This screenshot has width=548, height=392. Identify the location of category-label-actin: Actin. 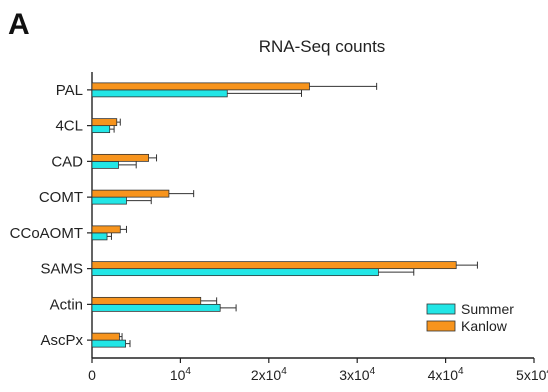
(66, 304).